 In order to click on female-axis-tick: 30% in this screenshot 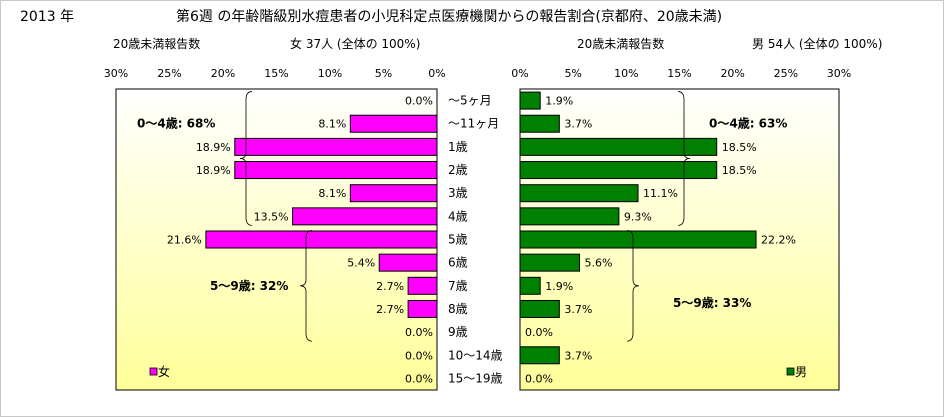, I will do `click(116, 73)`.